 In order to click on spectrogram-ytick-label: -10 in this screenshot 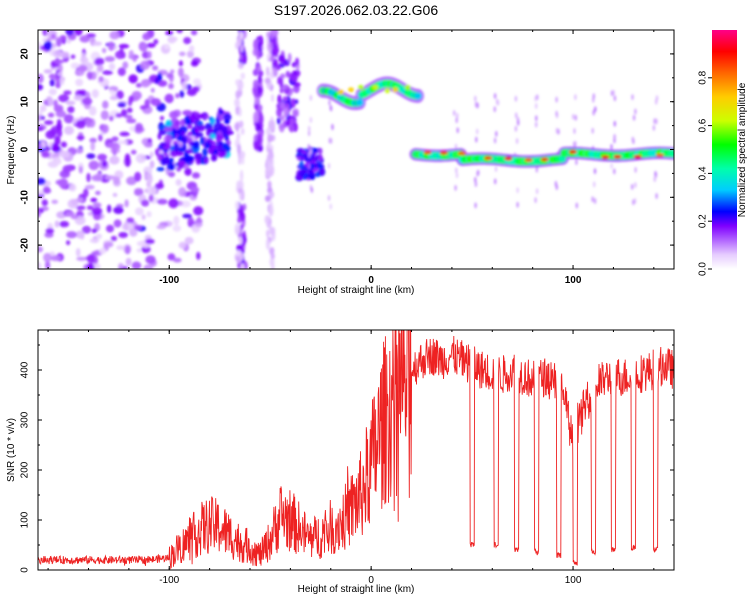, I will do `click(25, 197)`.